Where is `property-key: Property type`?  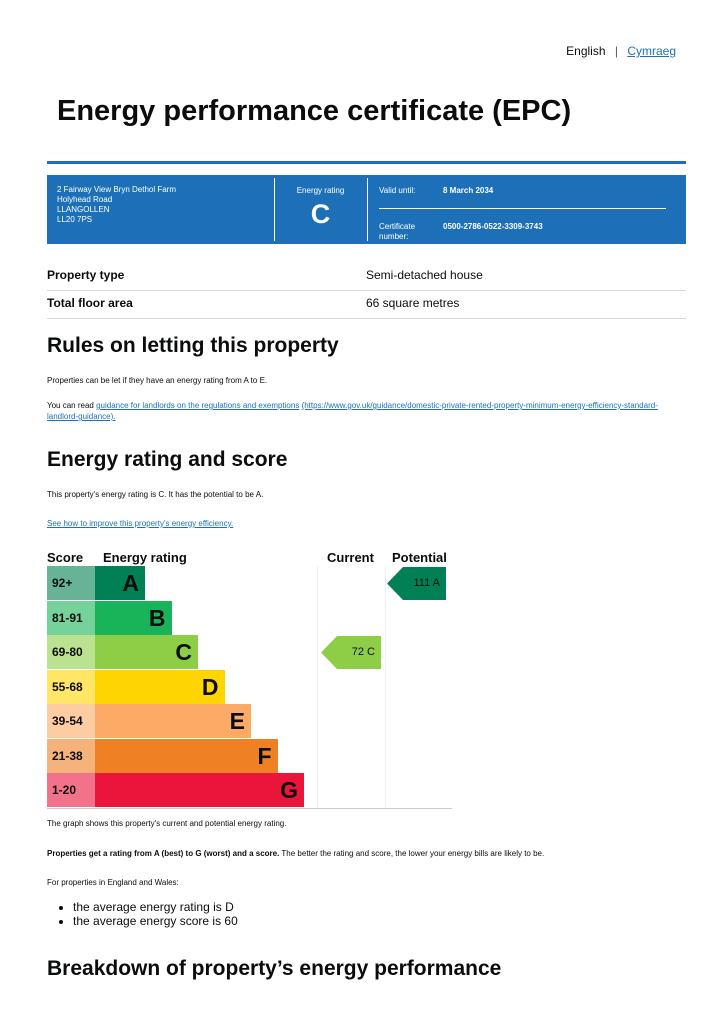 property-key: Property type is located at coordinates (86, 275).